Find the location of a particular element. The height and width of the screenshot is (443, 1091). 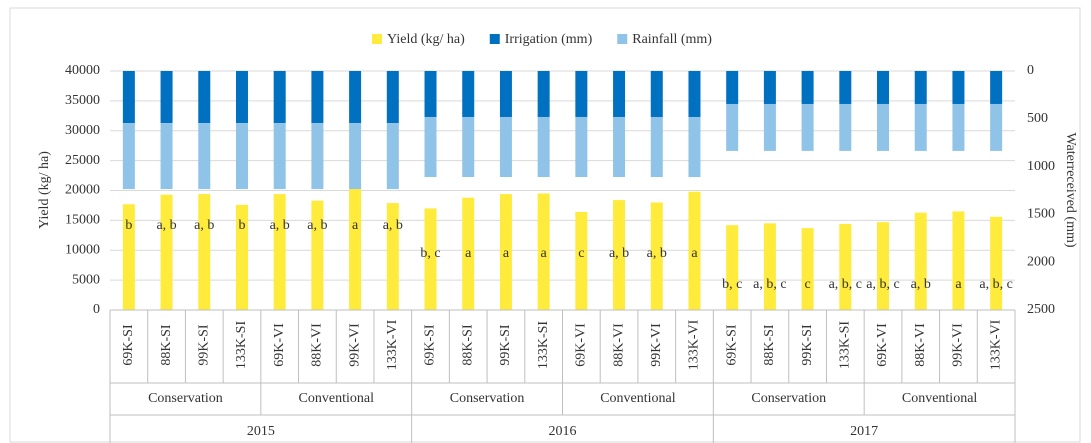

y-tick-label: 30000 is located at coordinates (82, 130).